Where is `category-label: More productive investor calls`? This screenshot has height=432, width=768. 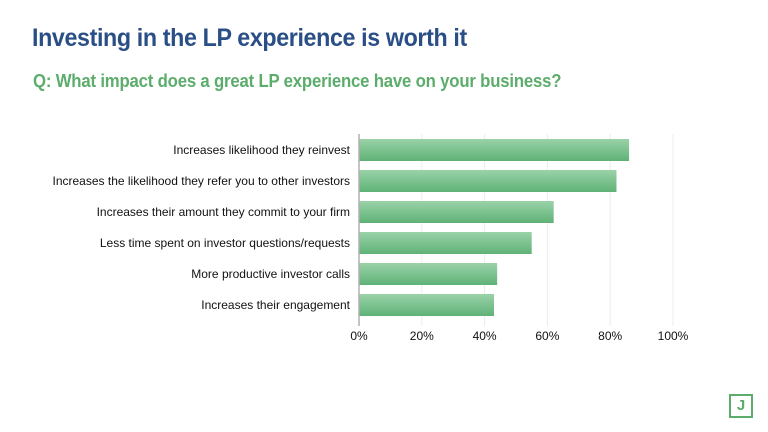 category-label: More productive investor calls is located at coordinates (270, 274).